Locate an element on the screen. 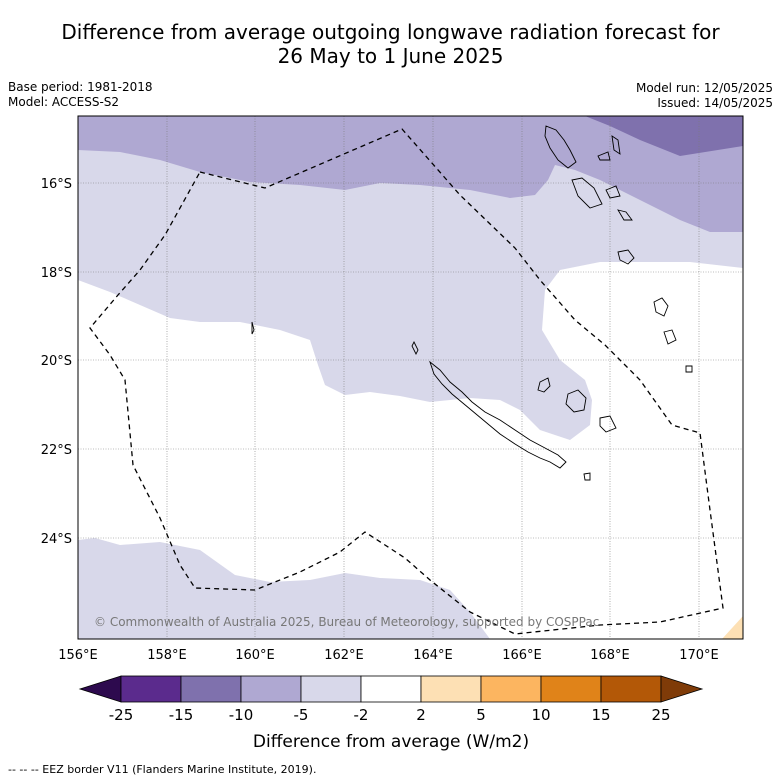  lon-label: 164°E is located at coordinates (433, 655).